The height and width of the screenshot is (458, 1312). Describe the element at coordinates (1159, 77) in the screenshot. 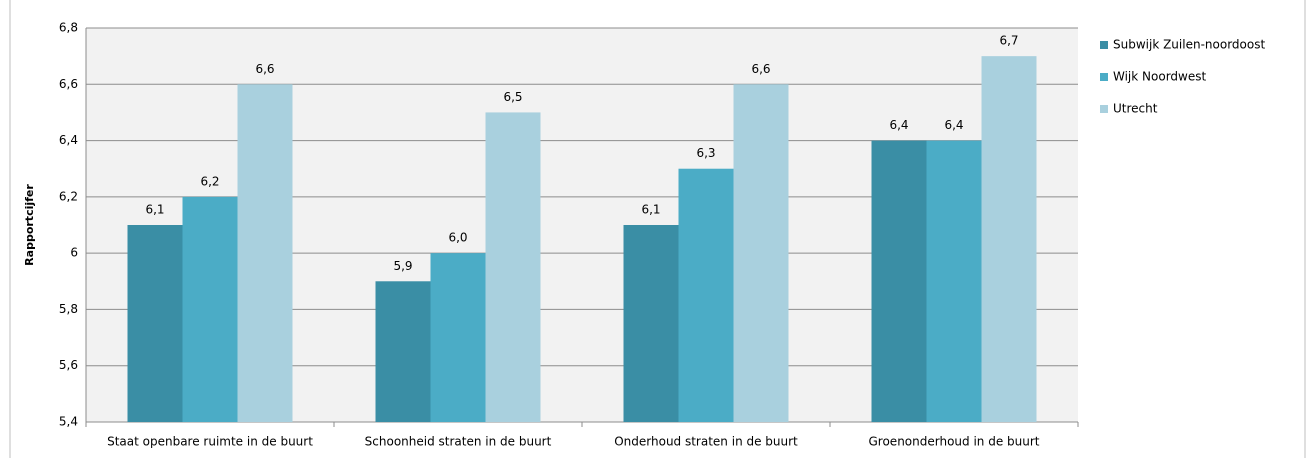

I see `legend-label: Wijk Noordwest` at that location.